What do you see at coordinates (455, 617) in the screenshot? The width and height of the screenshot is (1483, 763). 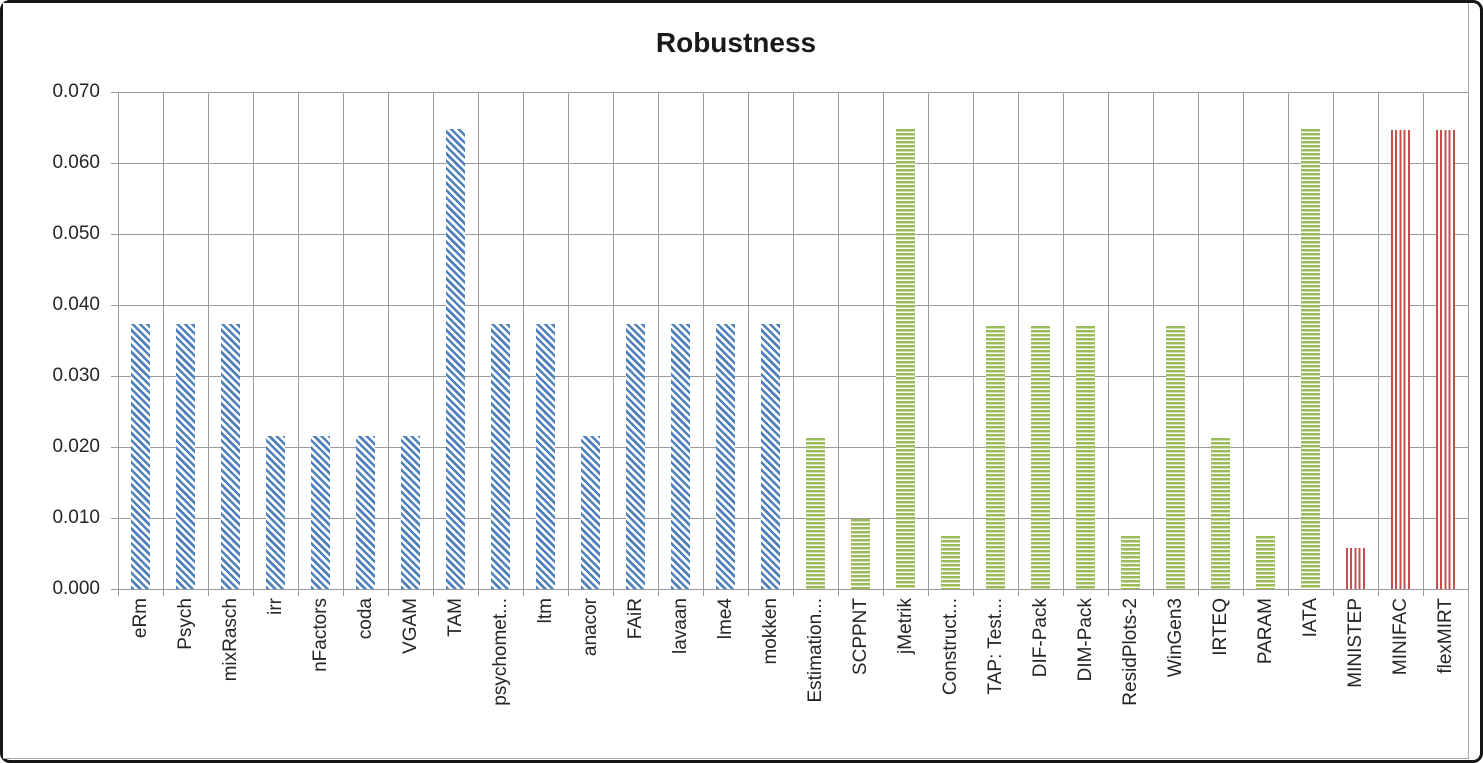 I see `x-category-label-text: TAM` at bounding box center [455, 617].